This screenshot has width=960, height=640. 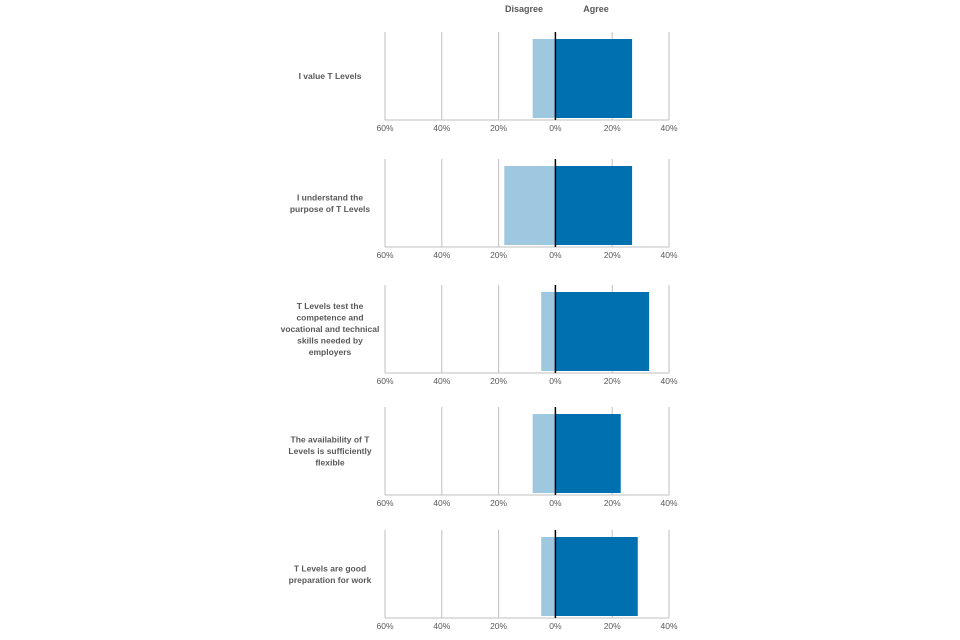 I want to click on category-label-line: T Levels are good, so click(x=330, y=568).